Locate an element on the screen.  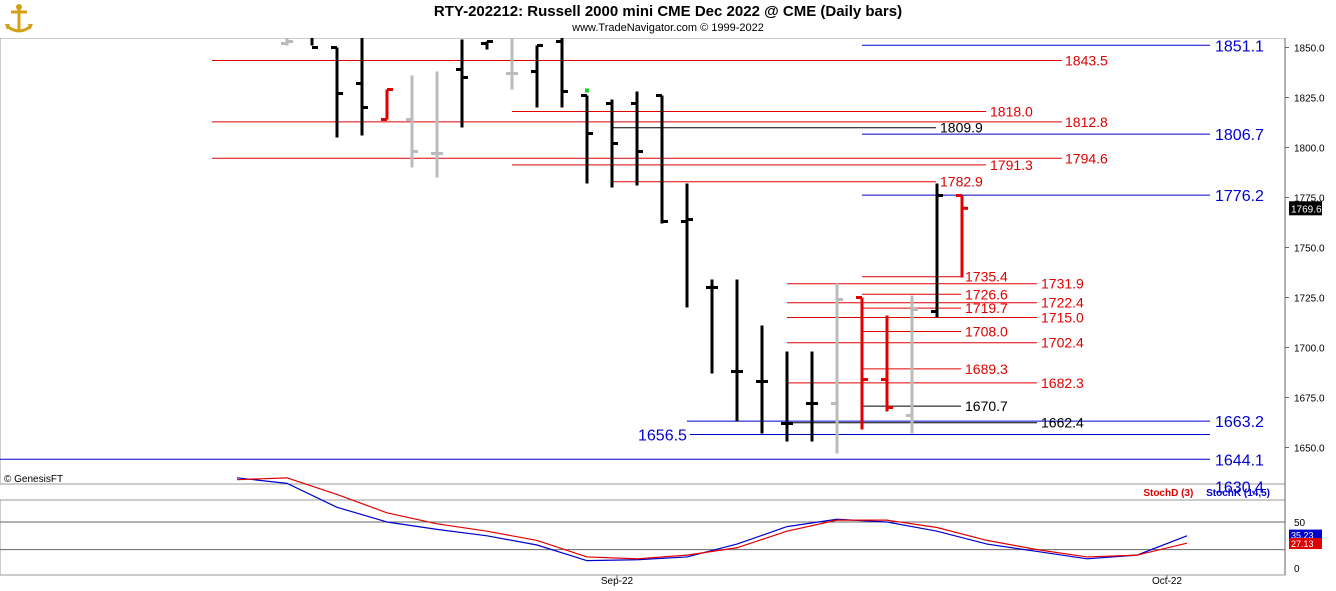
stochd-value: 27.13 is located at coordinates (1302, 544).